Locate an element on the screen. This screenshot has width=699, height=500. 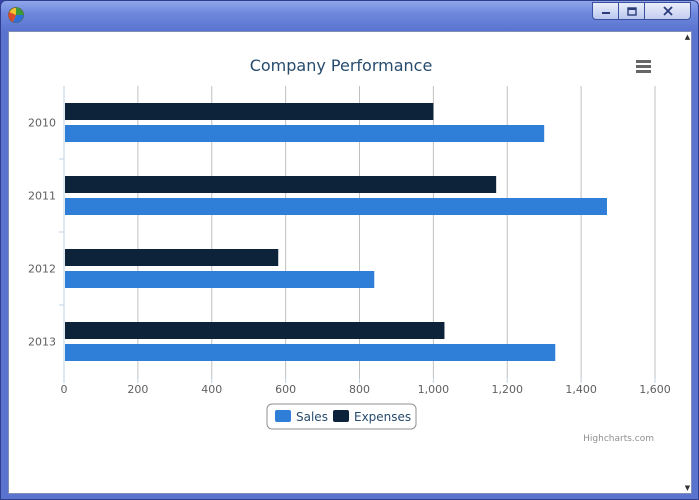
y-tick-label: 2011 is located at coordinates (42, 196).